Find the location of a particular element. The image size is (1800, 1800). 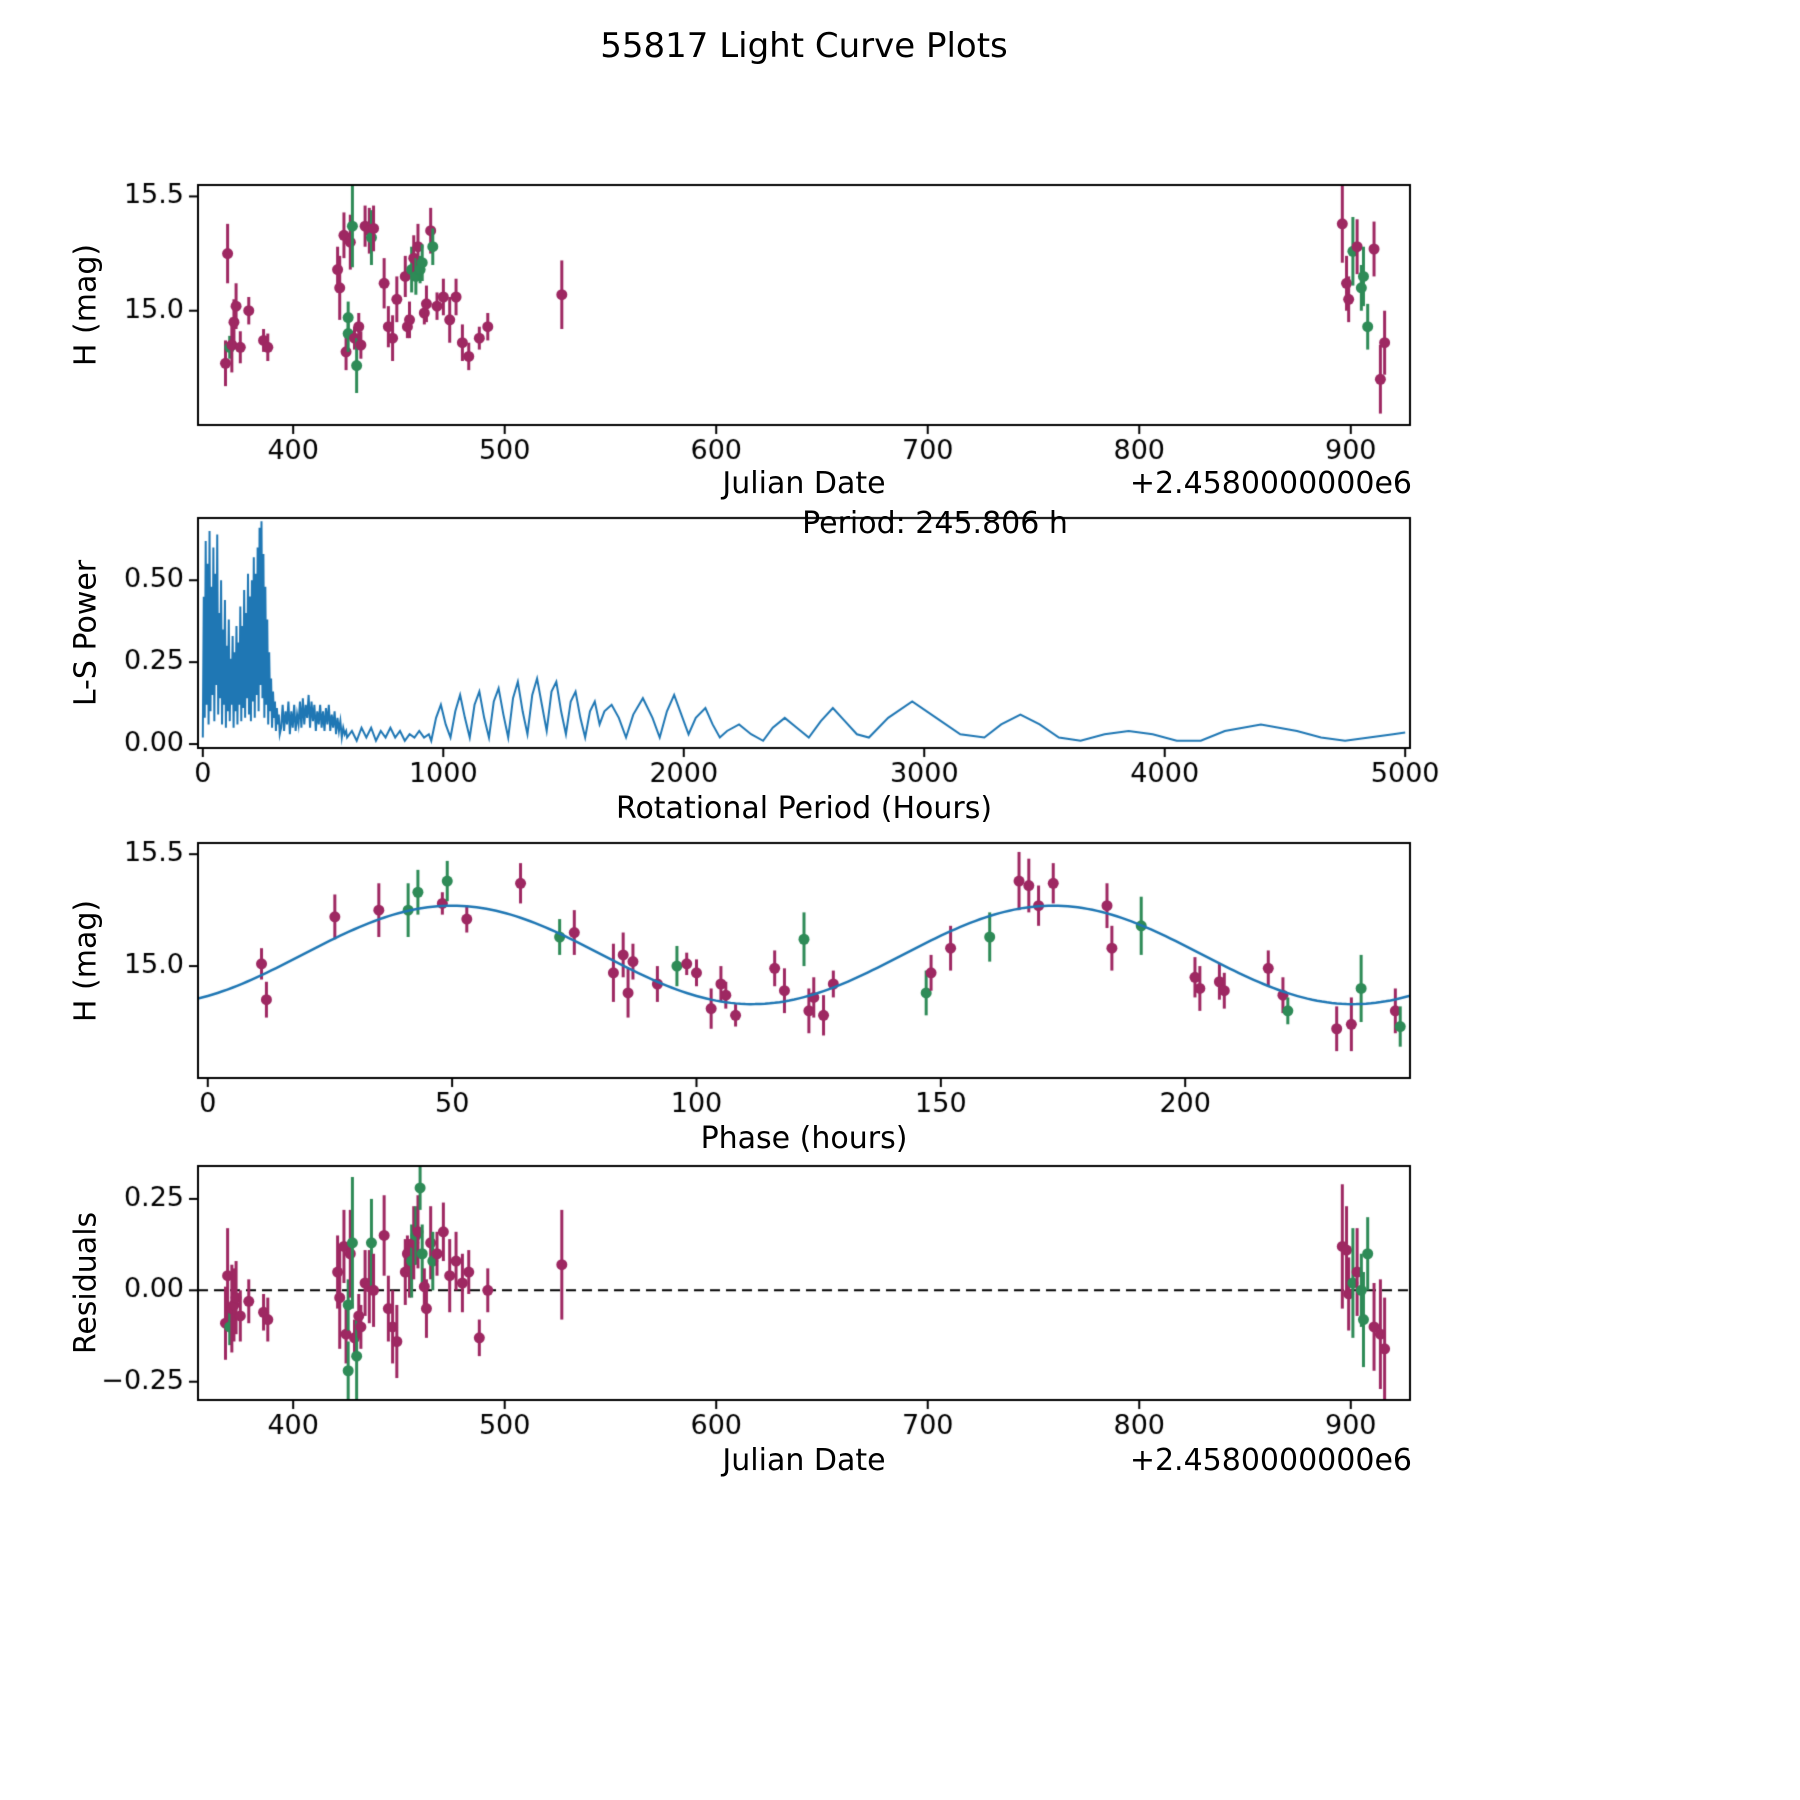

panel2-ylabel: L-S Power is located at coordinates (86, 633).